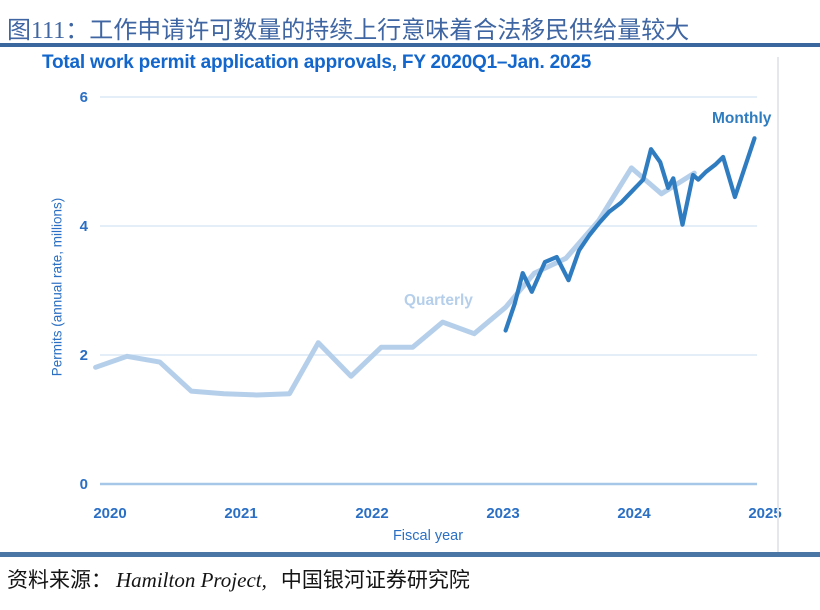 The height and width of the screenshot is (610, 820). What do you see at coordinates (83, 355) in the screenshot?
I see `y-tick-label: 2` at bounding box center [83, 355].